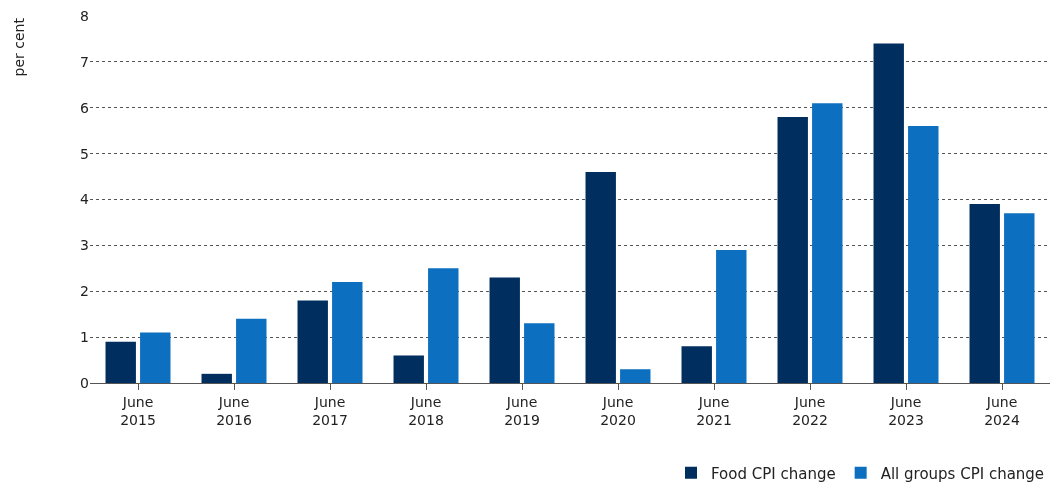  I want to click on y-tick-label: 0, so click(84, 382).